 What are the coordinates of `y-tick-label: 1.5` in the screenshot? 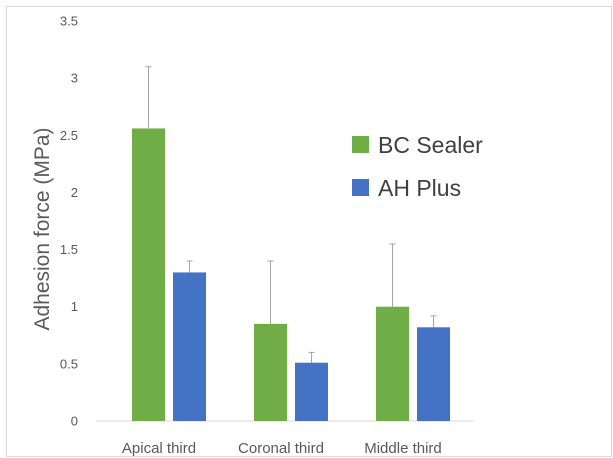 It's located at (69, 249).